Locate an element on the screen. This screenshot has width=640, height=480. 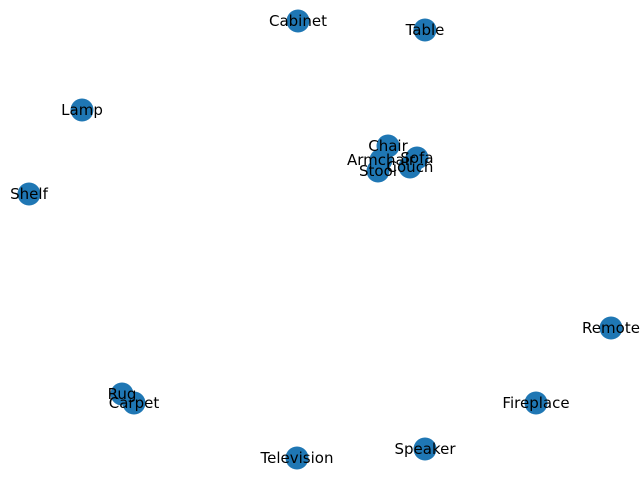
node-label-chair: Chair is located at coordinates (388, 146).